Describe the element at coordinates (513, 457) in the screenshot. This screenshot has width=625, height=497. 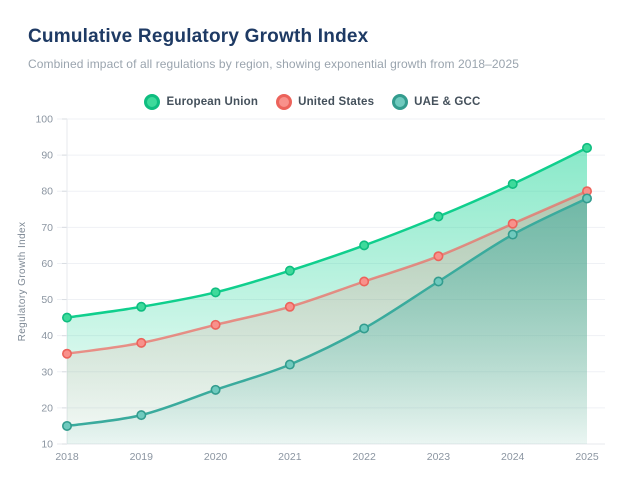
I see `xtick-label-2024: 2024` at that location.